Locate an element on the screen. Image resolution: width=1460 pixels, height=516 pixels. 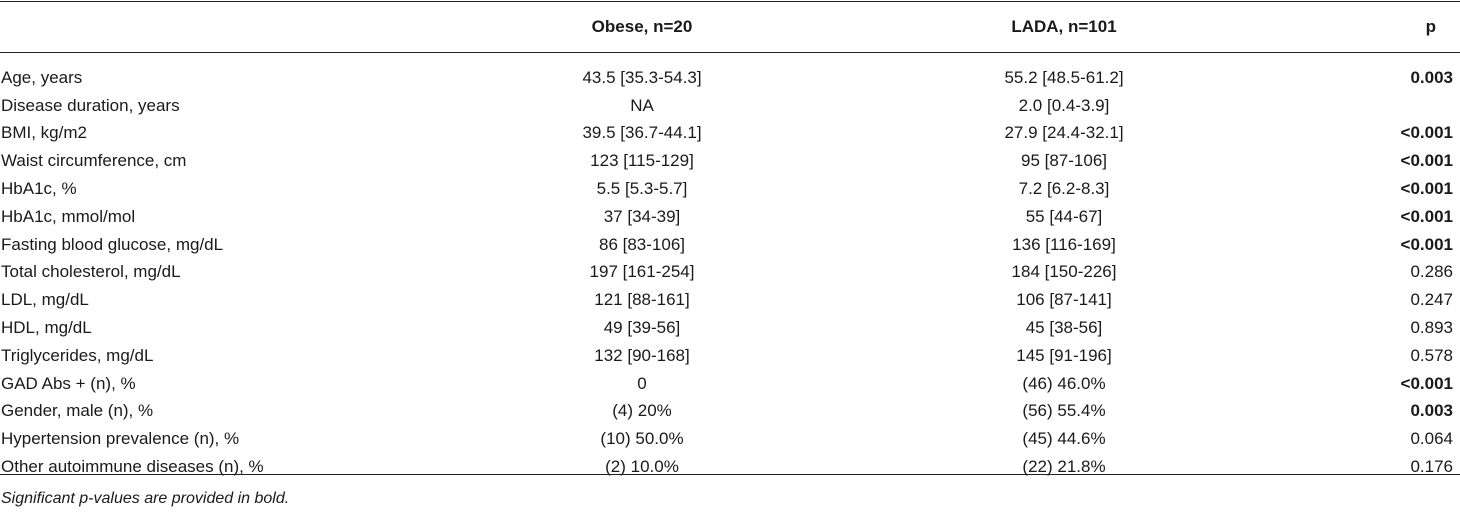
cell-lada: 184 [150-226] is located at coordinates (1064, 272).